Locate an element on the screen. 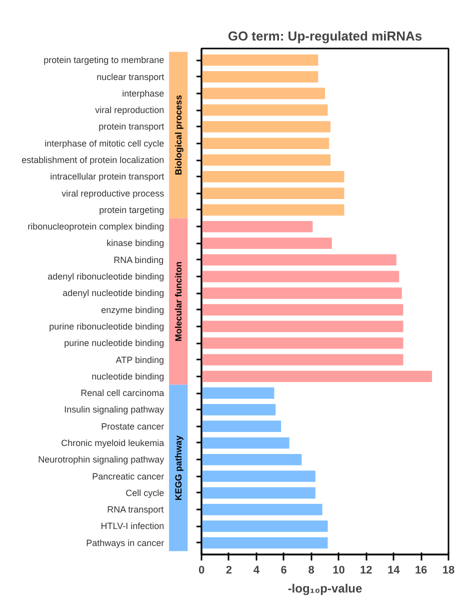 Image resolution: width=458 pixels, height=599 pixels. y-tick-label: intracellular protein transport is located at coordinates (107, 177).